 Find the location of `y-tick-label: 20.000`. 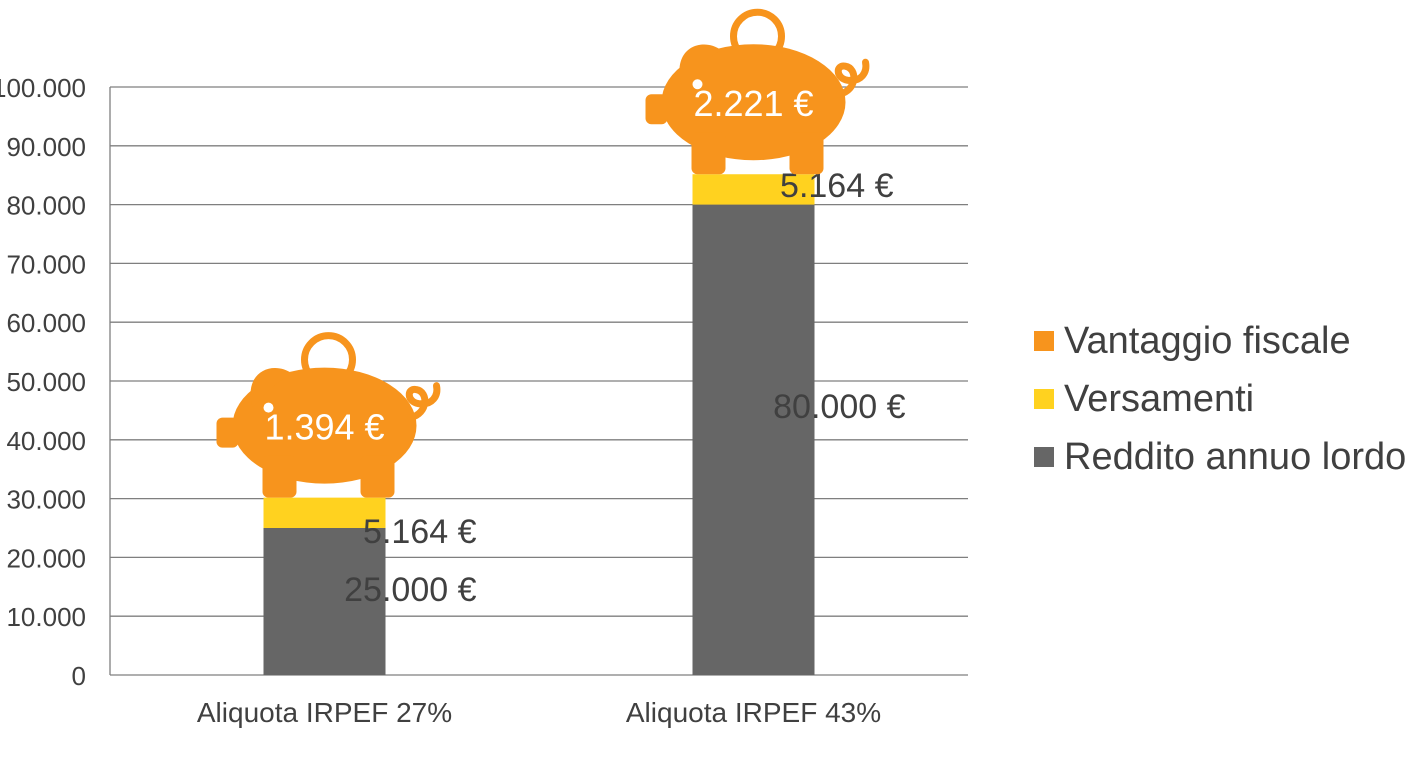

y-tick-label: 20.000 is located at coordinates (46, 558).